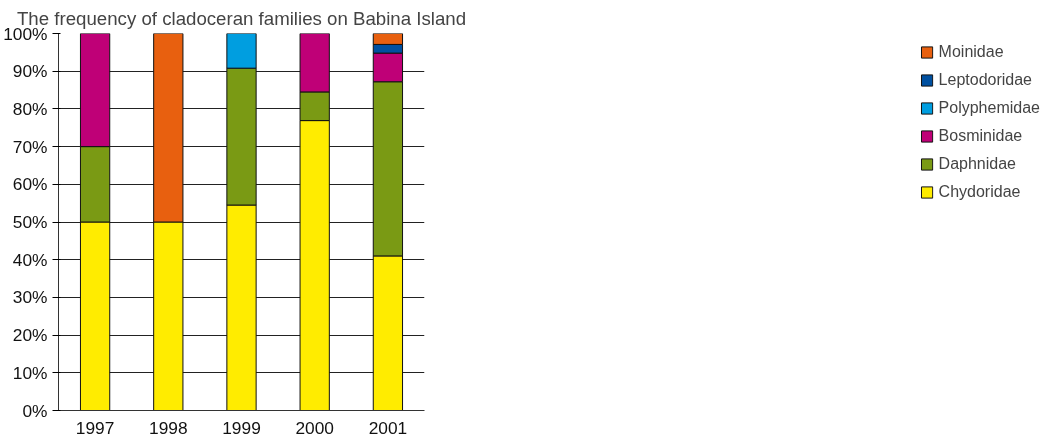 The image size is (1058, 442). What do you see at coordinates (30, 184) in the screenshot?
I see `y-tick-label: 60%` at bounding box center [30, 184].